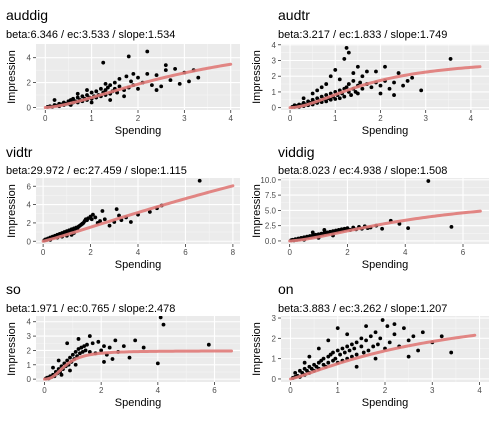  What do you see at coordinates (185, 252) in the screenshot?
I see `x-tick-label: 6` at bounding box center [185, 252].